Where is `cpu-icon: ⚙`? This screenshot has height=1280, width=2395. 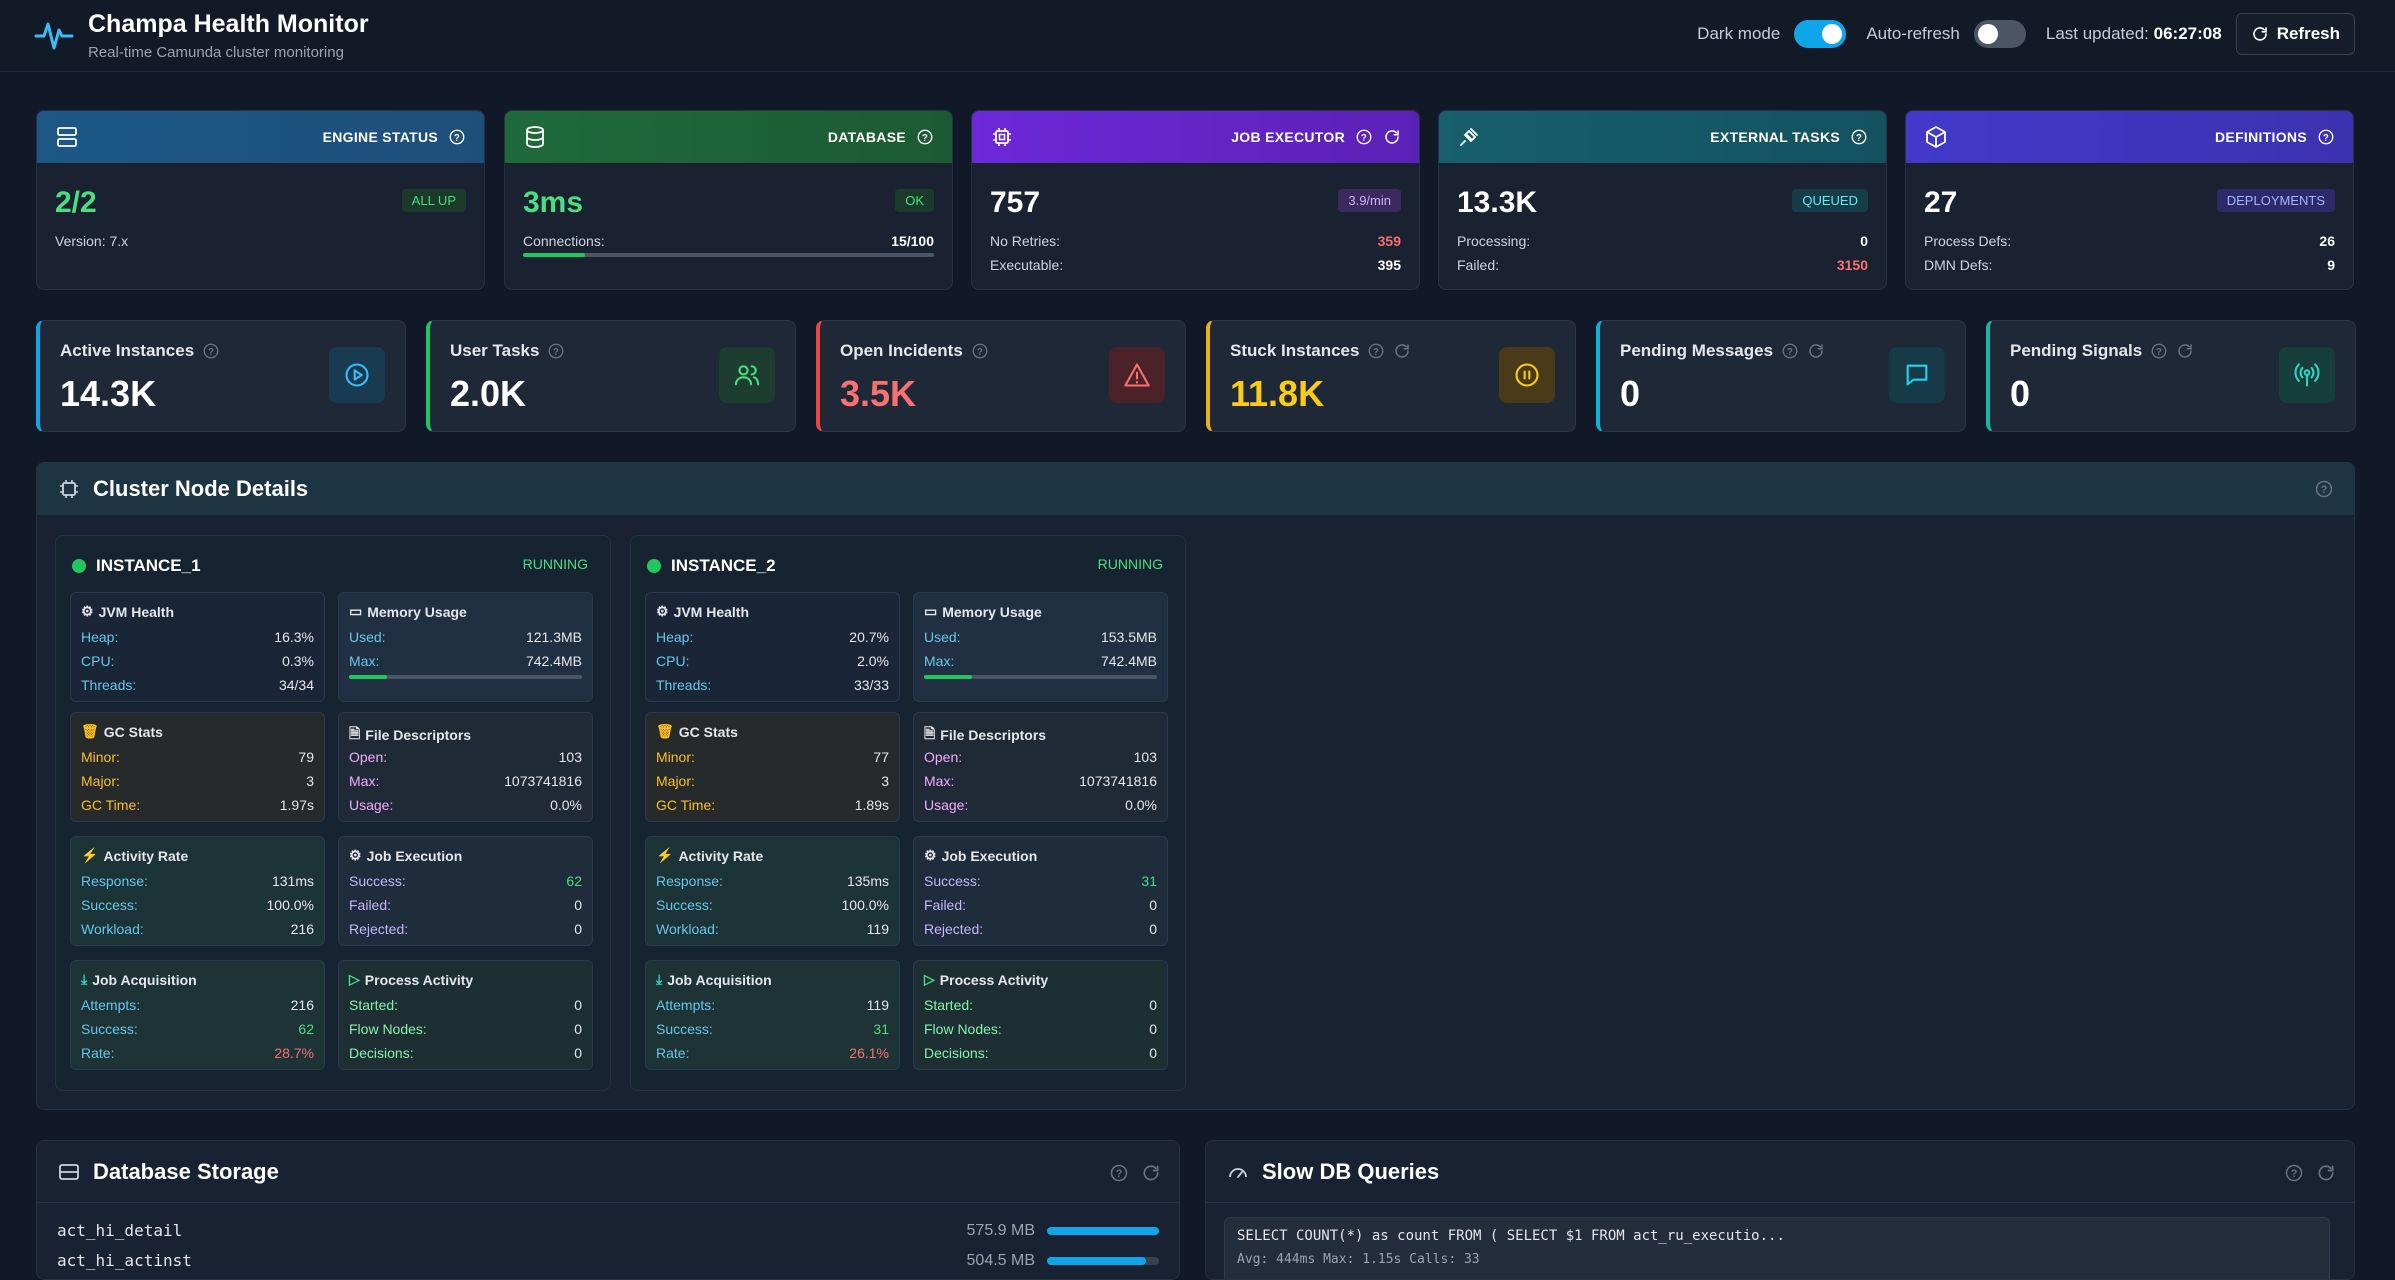
cpu-icon: ⚙ is located at coordinates (355, 855).